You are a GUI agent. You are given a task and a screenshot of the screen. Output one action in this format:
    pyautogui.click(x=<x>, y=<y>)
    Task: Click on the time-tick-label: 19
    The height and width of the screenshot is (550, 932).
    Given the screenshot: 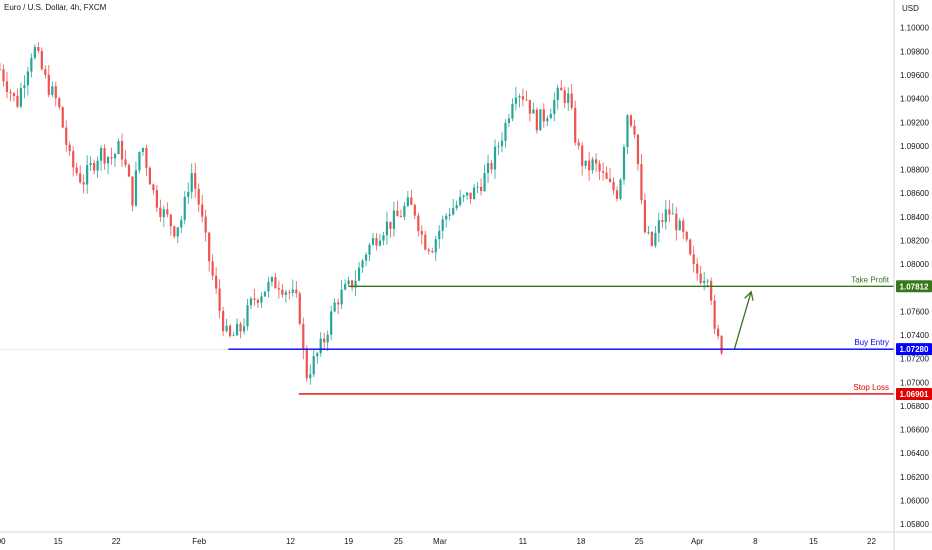 What is the action you would take?
    pyautogui.click(x=348, y=541)
    